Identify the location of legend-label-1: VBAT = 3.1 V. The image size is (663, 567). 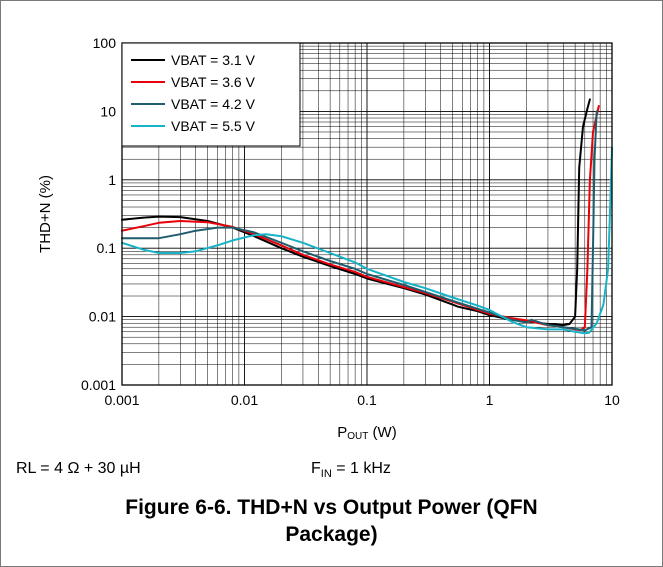
(213, 60).